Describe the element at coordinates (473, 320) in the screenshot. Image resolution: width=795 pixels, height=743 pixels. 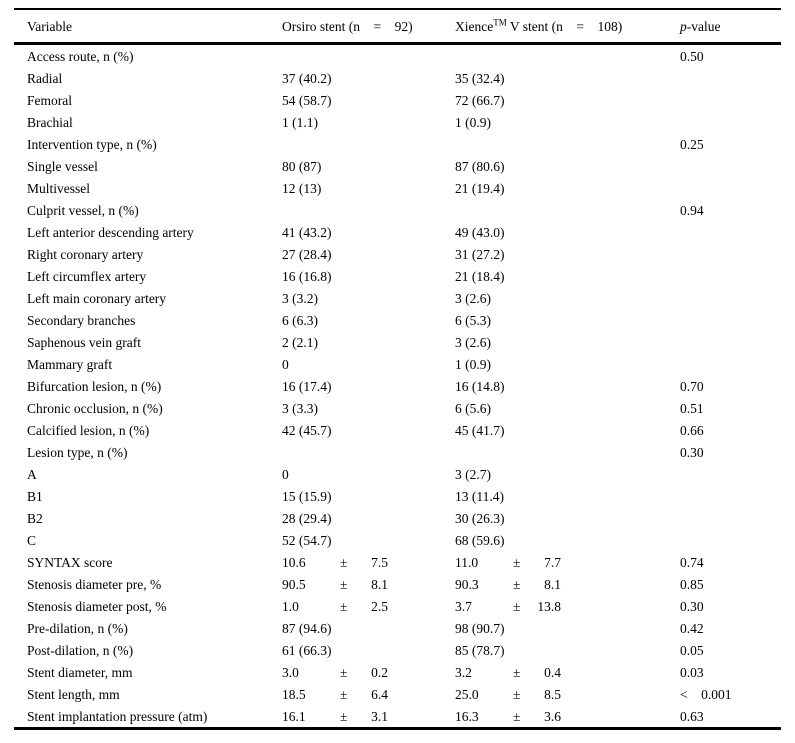
I see `xience-cell: 6 (5.3)` at that location.